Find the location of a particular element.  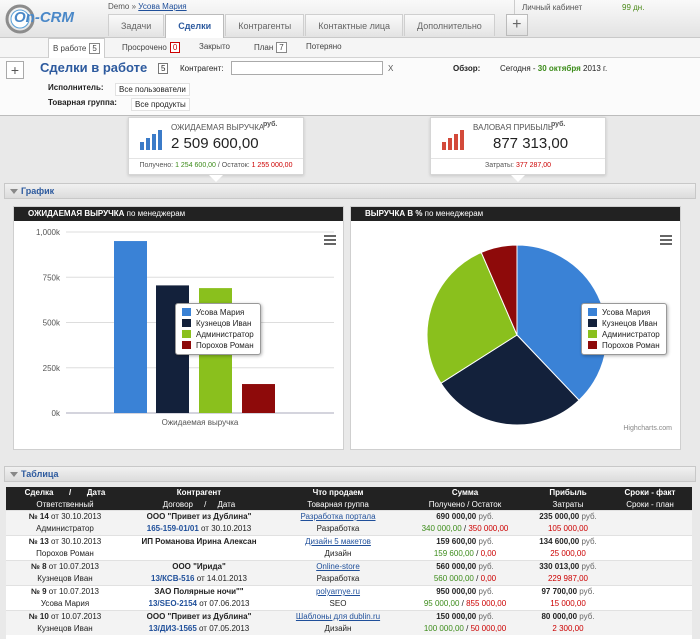

subtab-closed: Закрыто is located at coordinates (214, 46).